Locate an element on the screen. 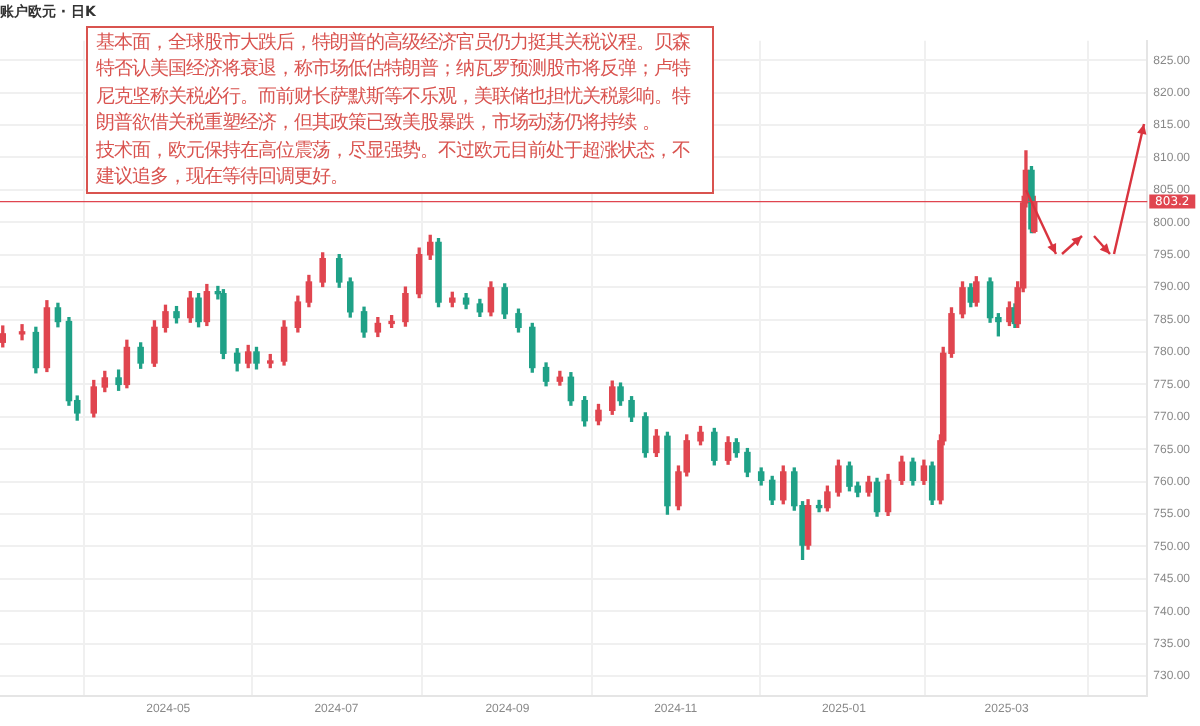  annotation: 技术面，欧元保持在高位震荡，尽显强势。不过欧元目前处于超涨状态，不建议追多，现在等待回调更好。 is located at coordinates (394, 164).